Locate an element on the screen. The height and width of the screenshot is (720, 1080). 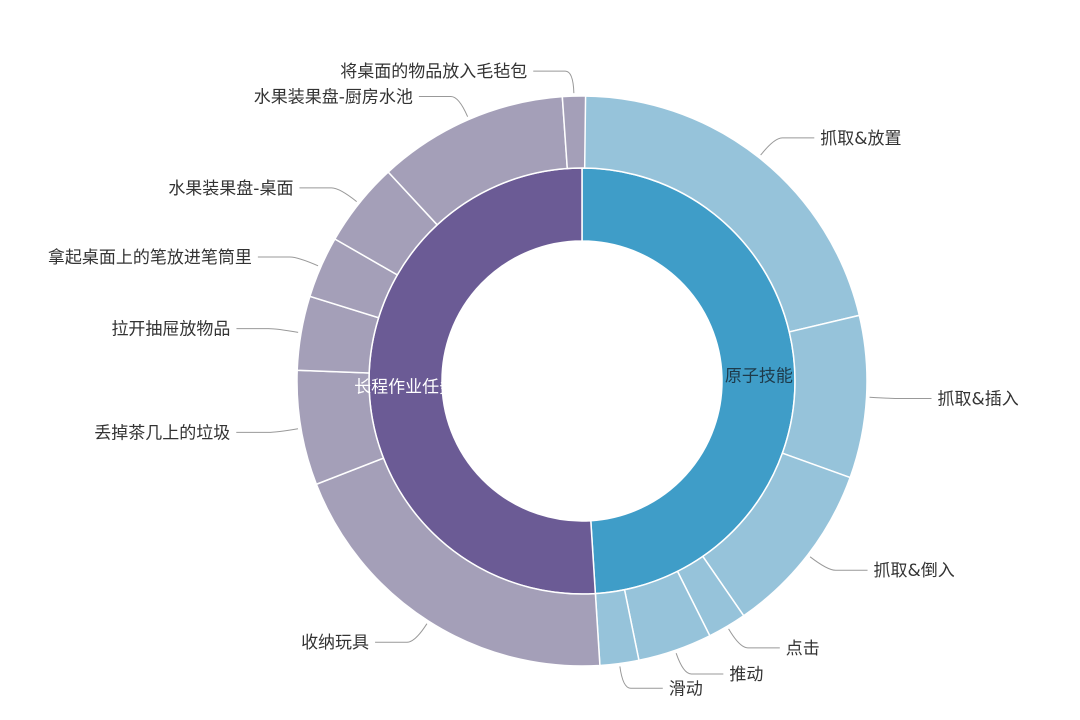
inner-label: 原子技能 is located at coordinates (759, 376).